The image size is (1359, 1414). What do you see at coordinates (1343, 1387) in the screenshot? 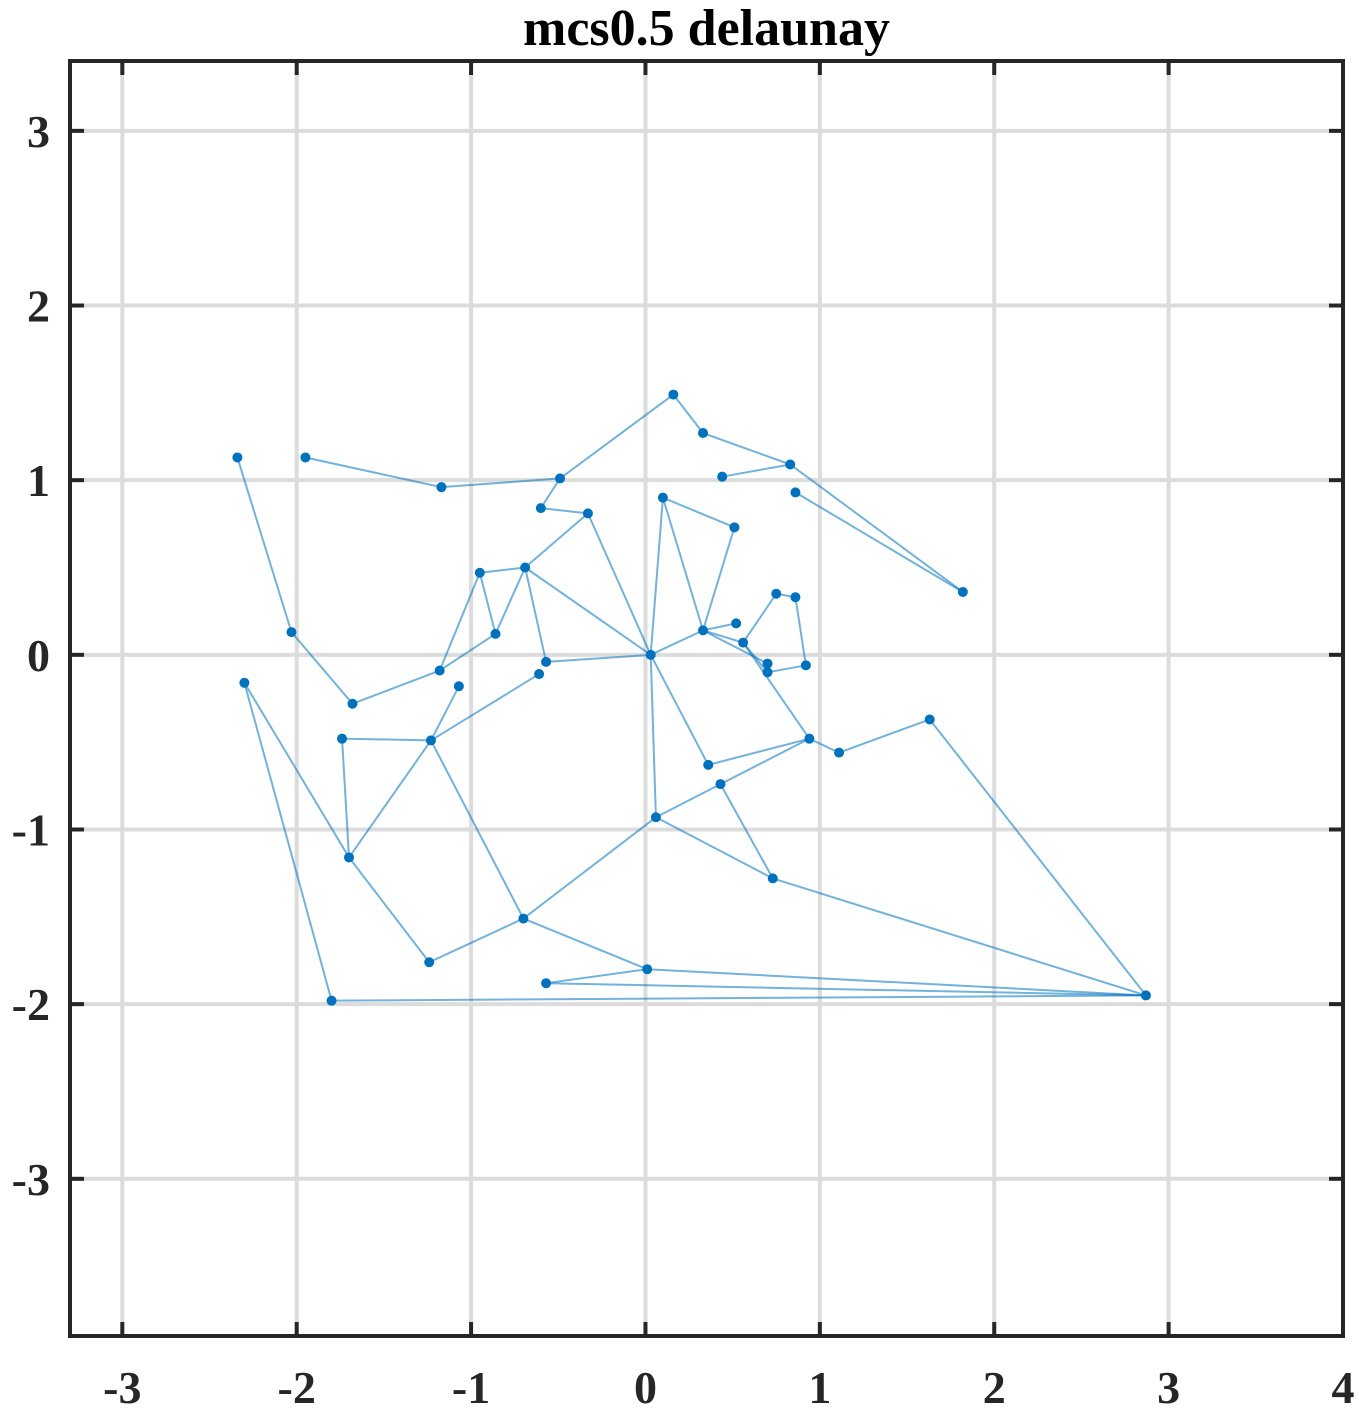
I see `x-tick-label: 4` at bounding box center [1343, 1387].